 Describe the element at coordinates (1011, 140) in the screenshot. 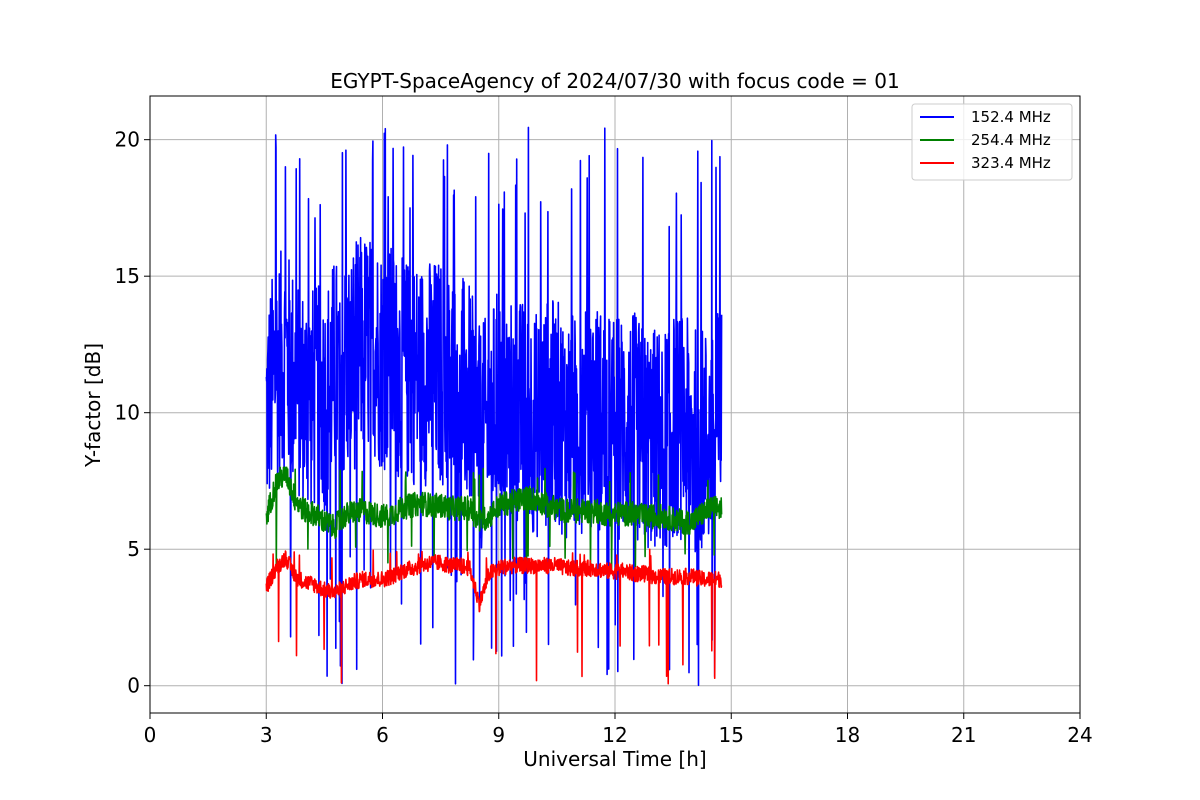

I see `legend-label: 254.4 MHz` at that location.